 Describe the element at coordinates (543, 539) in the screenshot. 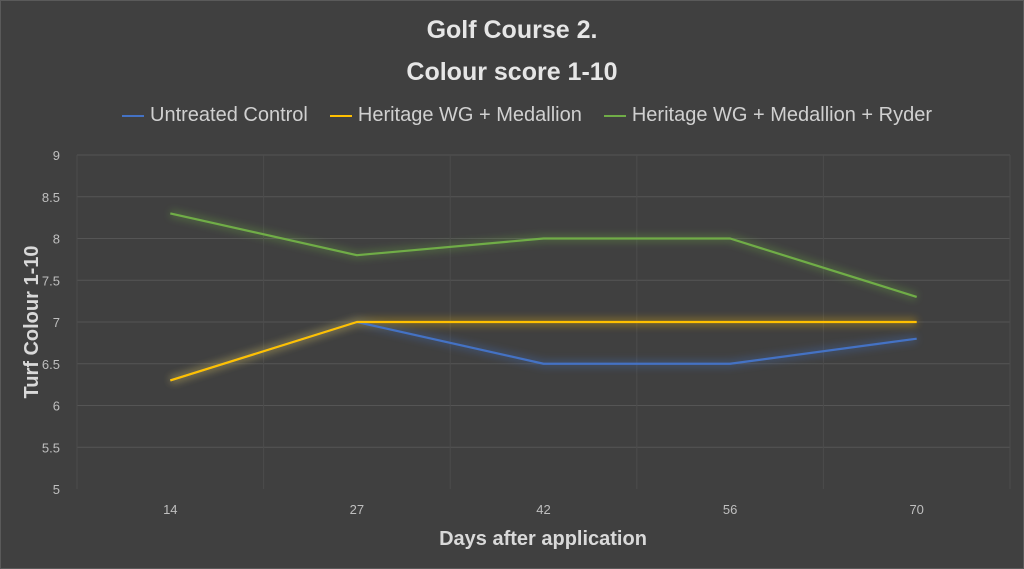

I see `x-axis-title: Days after application` at that location.